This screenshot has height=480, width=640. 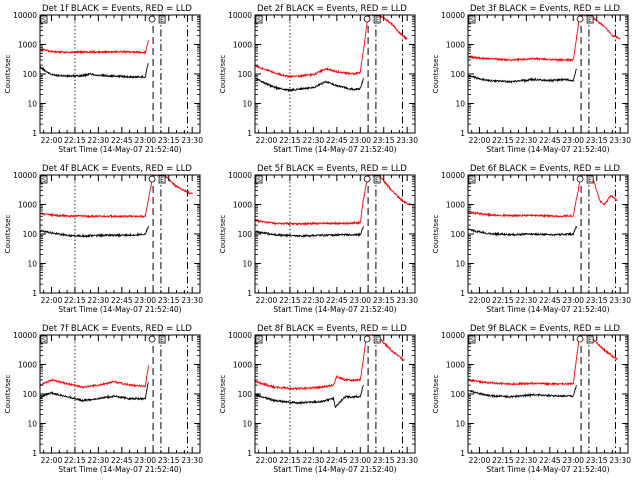 I want to click on x-tick-label: 23:00, so click(x=573, y=140).